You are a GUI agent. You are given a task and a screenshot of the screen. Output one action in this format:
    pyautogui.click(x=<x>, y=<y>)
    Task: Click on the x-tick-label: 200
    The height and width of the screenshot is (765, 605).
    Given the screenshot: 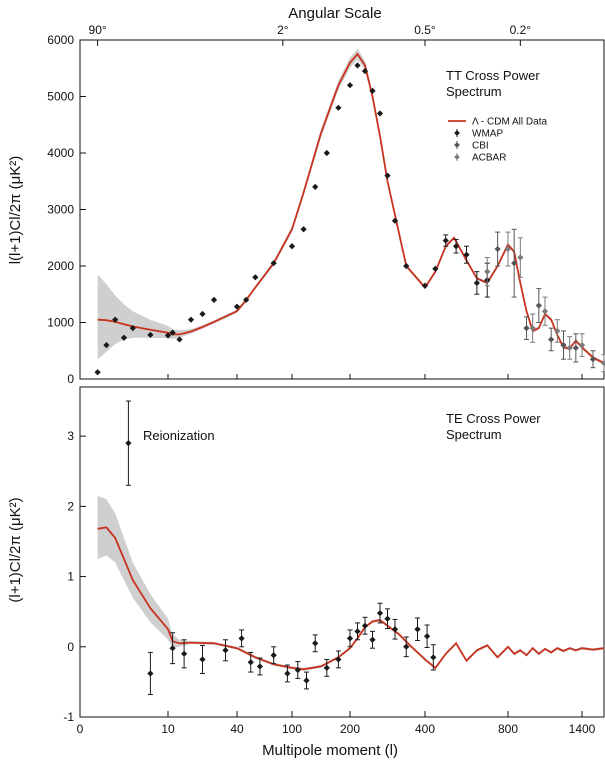 What is the action you would take?
    pyautogui.click(x=350, y=729)
    